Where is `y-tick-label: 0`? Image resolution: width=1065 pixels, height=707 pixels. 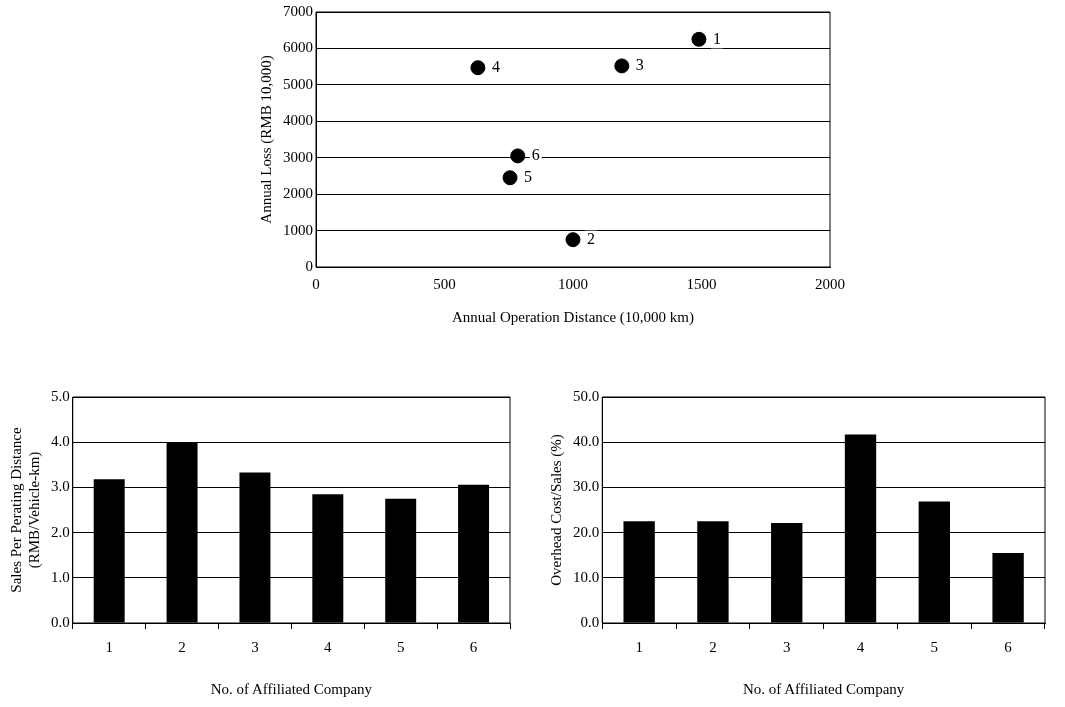 y-tick-label: 0 is located at coordinates (309, 265).